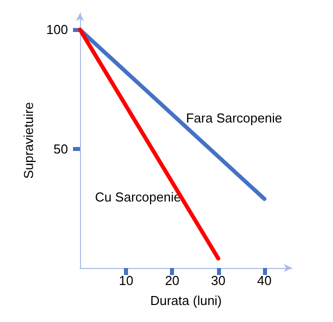 The image size is (333, 322). Describe the element at coordinates (186, 300) in the screenshot. I see `x-axis-title: Durata (luni)` at that location.